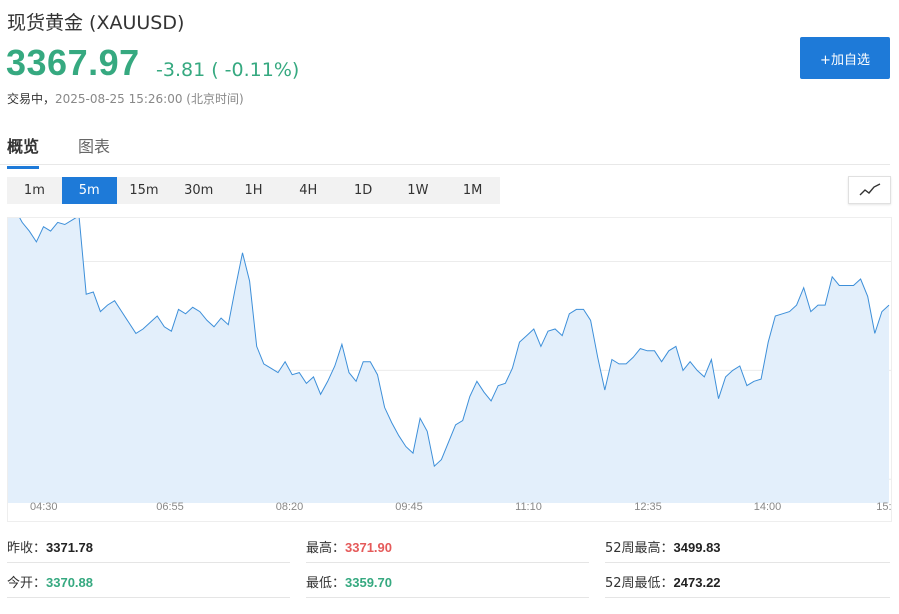 The image size is (899, 614). Describe the element at coordinates (290, 507) in the screenshot. I see `x-tick-label: 08:20` at that location.